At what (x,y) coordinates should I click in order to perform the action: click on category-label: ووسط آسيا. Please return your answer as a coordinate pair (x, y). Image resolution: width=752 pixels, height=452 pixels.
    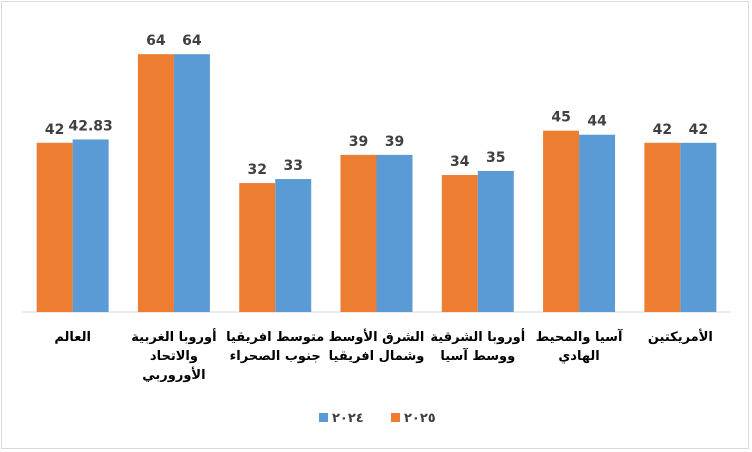
    Looking at the image, I should click on (477, 355).